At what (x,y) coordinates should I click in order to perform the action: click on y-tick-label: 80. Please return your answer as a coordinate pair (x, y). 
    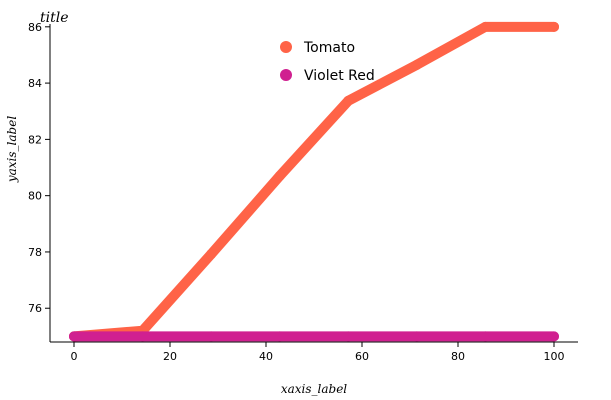
    Looking at the image, I should click on (35, 196).